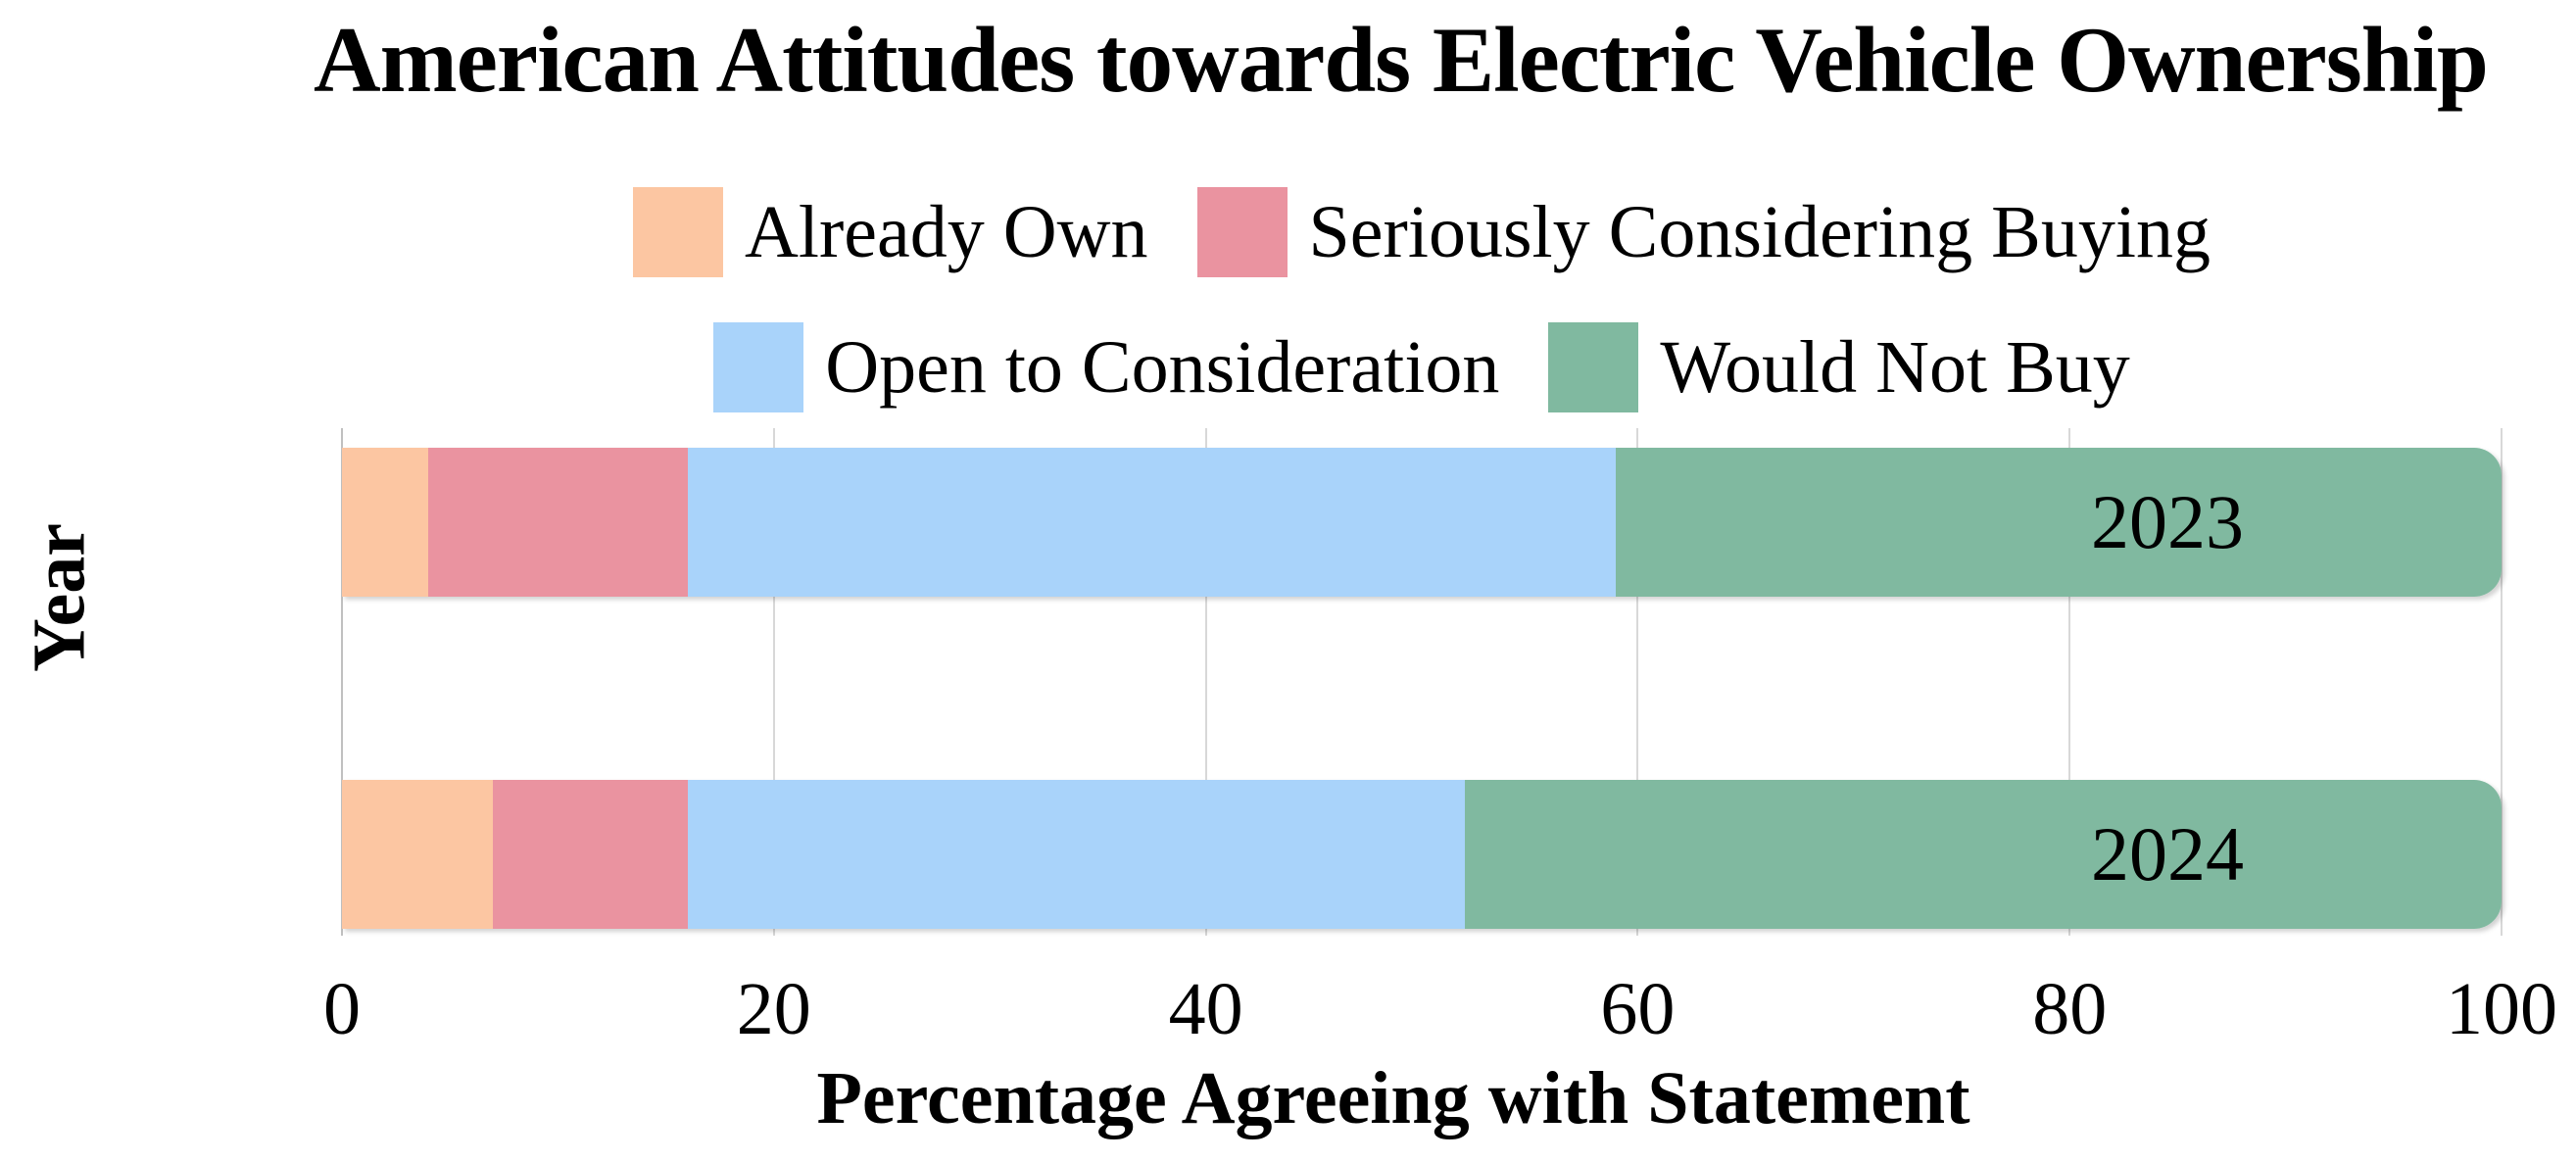 The width and height of the screenshot is (2576, 1162). What do you see at coordinates (1393, 1098) in the screenshot?
I see `x-axis-label: Percentage Agreeing with Statement` at bounding box center [1393, 1098].